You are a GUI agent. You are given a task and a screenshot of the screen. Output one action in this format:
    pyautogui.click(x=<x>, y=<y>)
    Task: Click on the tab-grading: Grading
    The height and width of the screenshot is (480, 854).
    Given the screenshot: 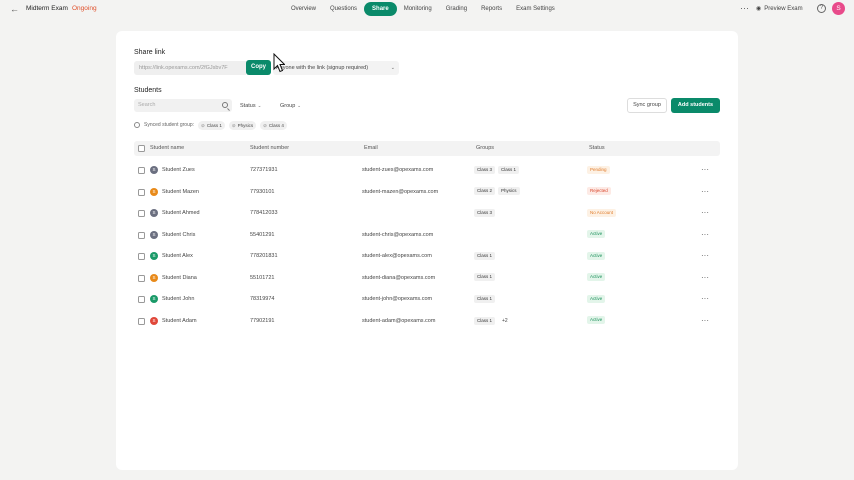 What is the action you would take?
    pyautogui.click(x=456, y=9)
    